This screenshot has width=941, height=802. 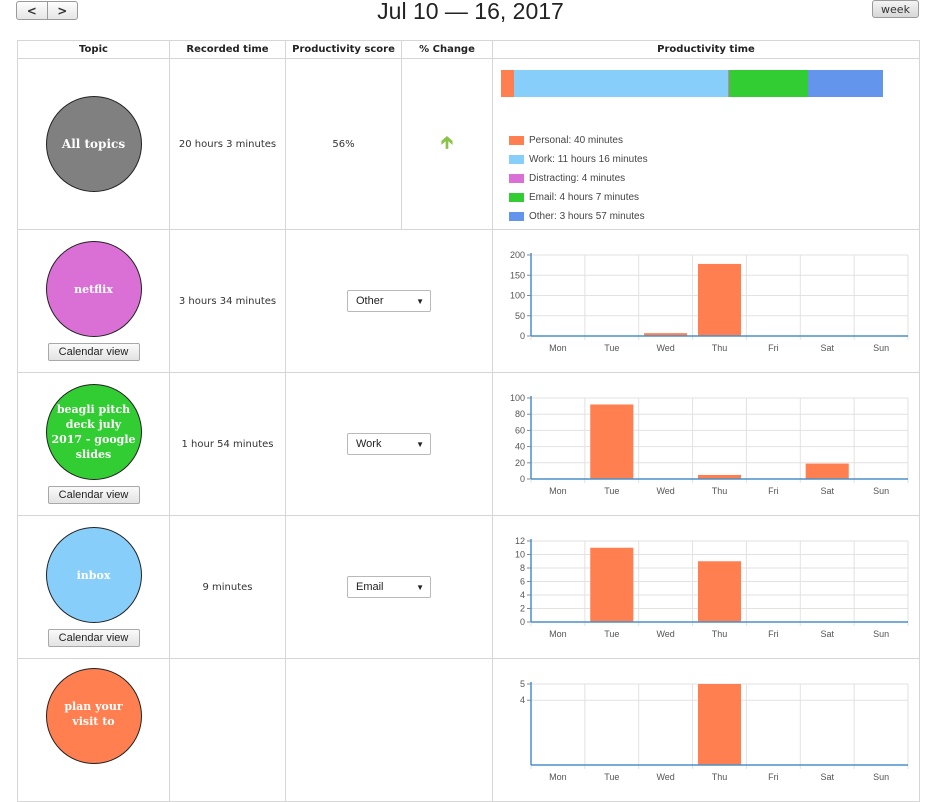 I want to click on legend-item: Other: 3 hours 57 minutes, so click(x=578, y=216).